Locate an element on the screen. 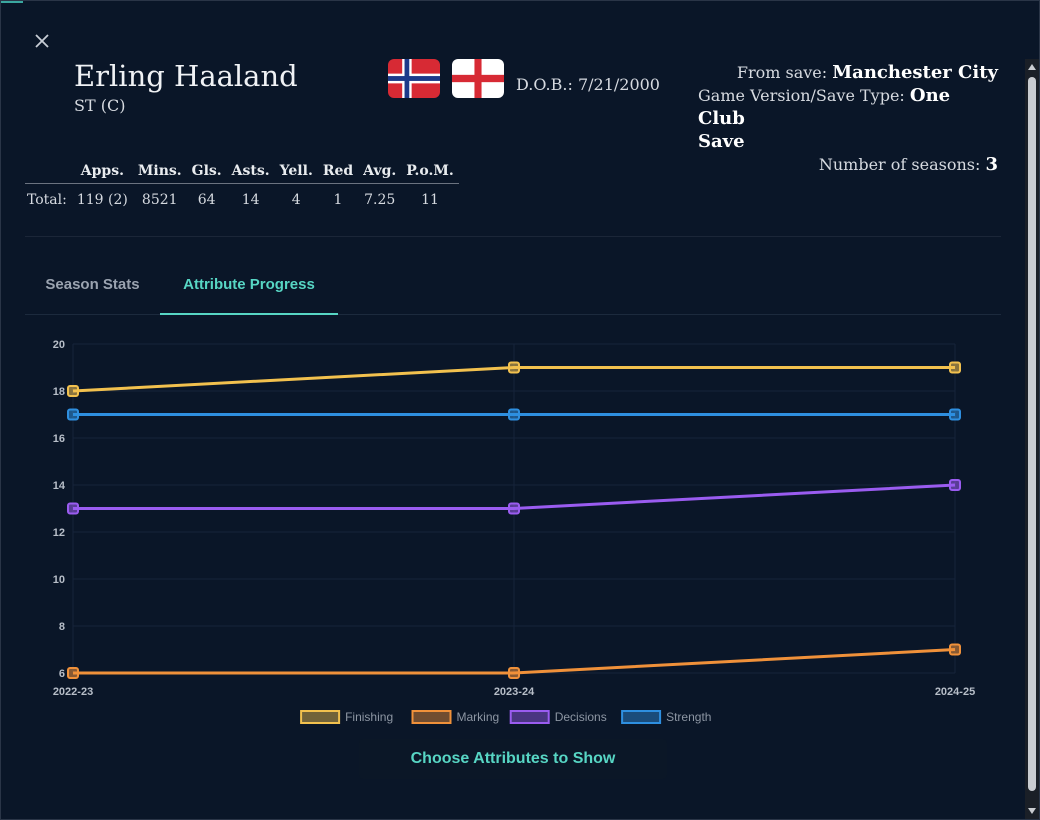  scroll-down-icon is located at coordinates (1032, 811).